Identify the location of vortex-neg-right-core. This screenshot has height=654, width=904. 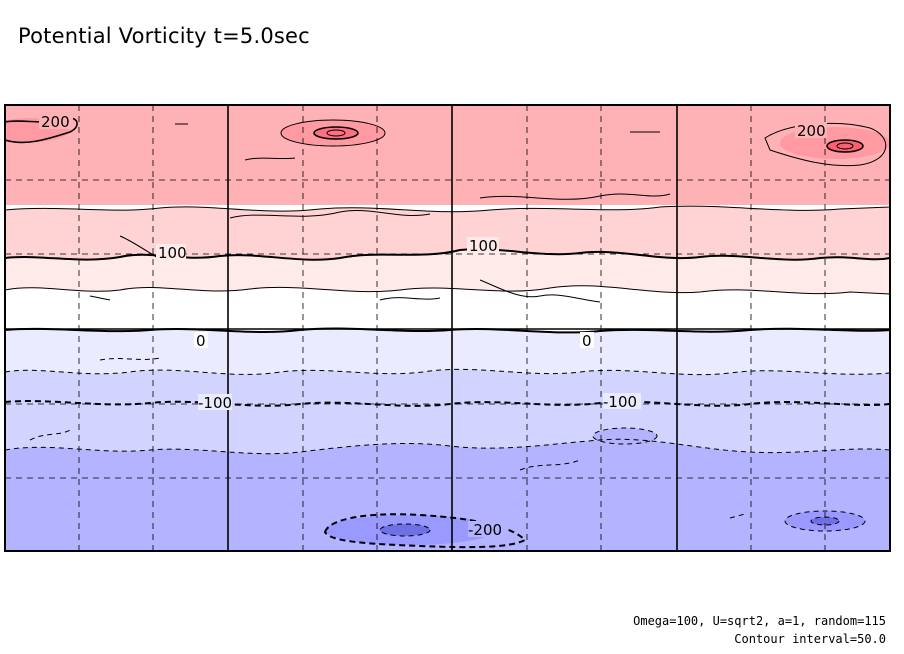
(825, 521).